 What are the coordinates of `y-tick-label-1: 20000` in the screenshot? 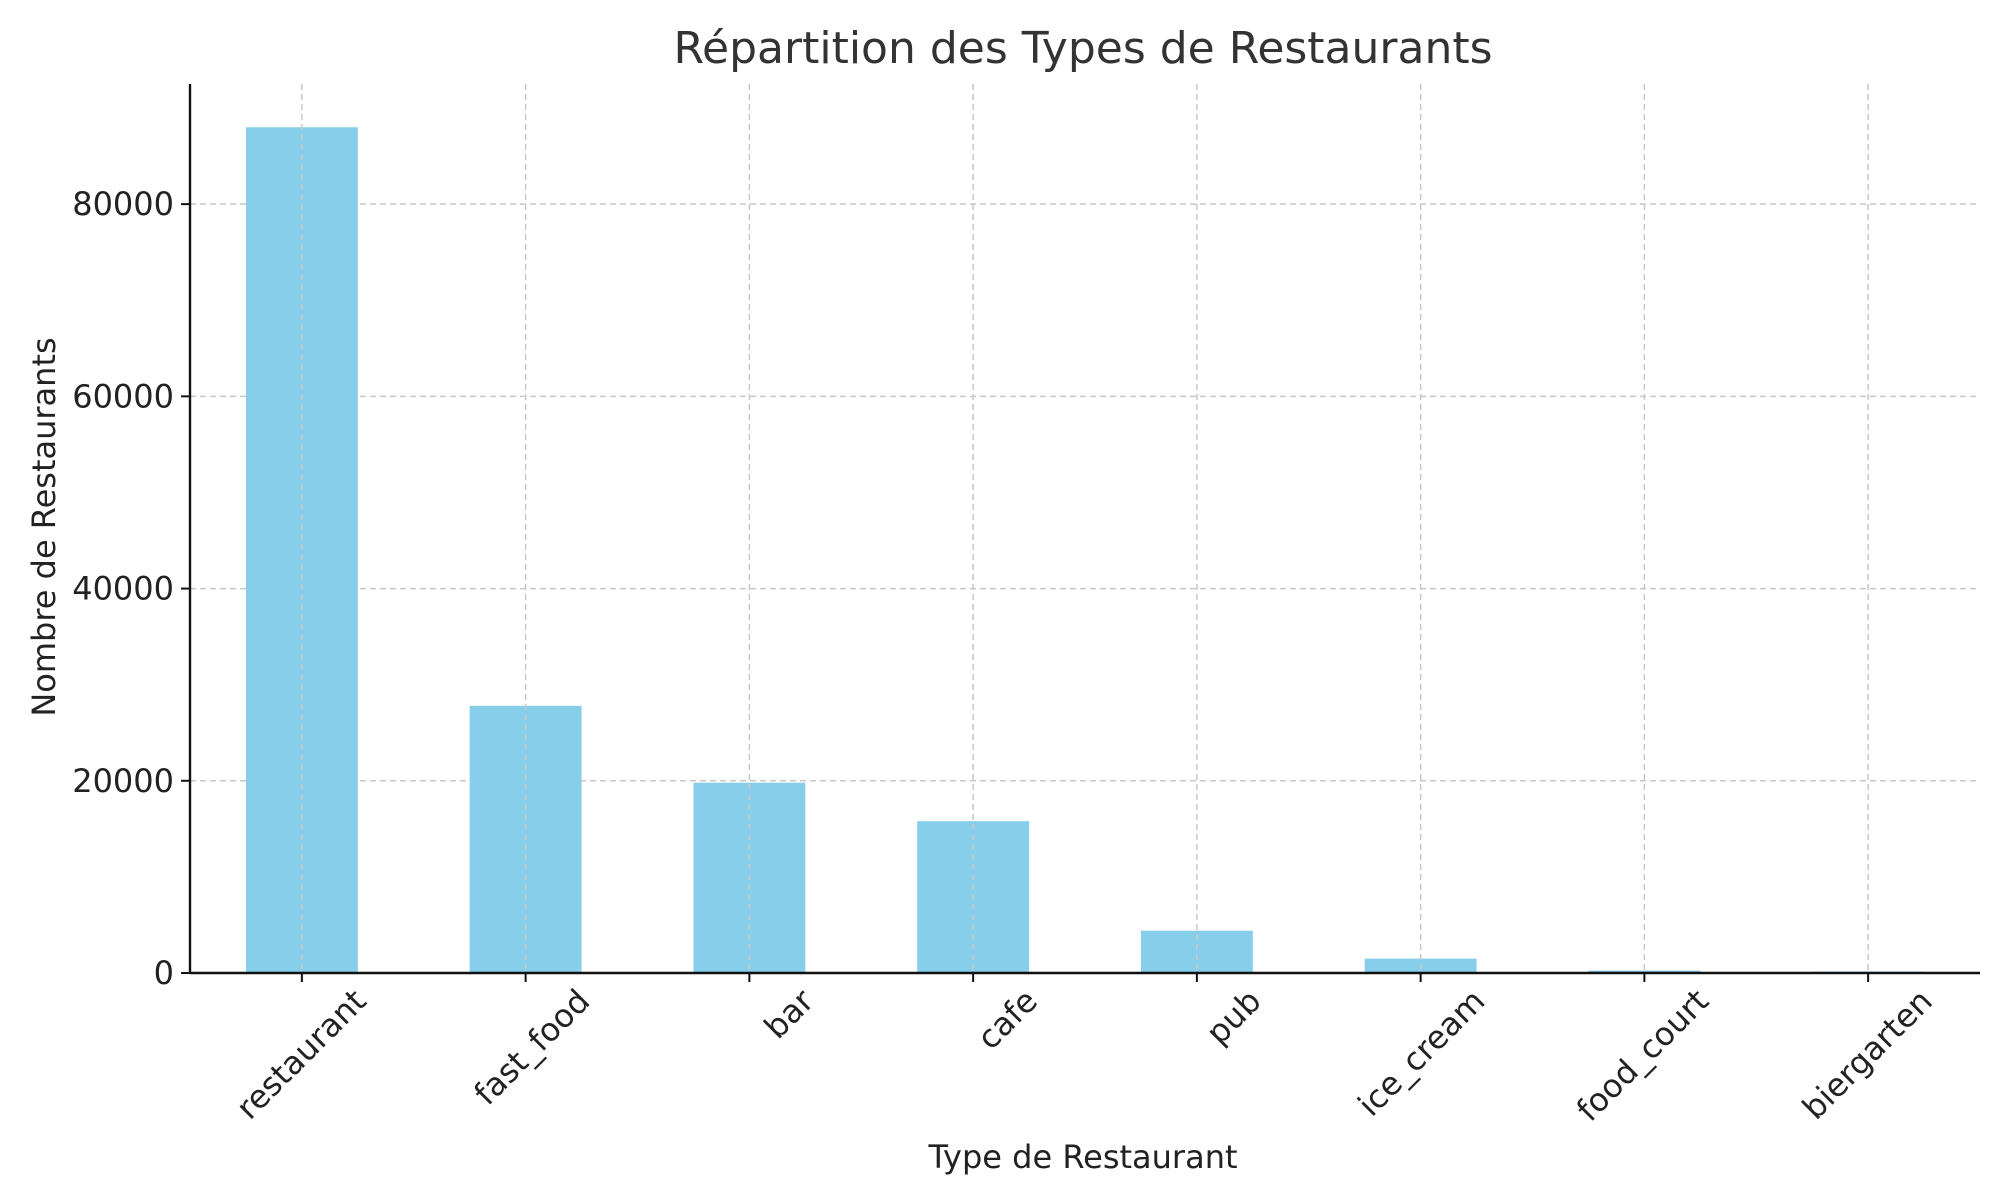 It's located at (123, 781).